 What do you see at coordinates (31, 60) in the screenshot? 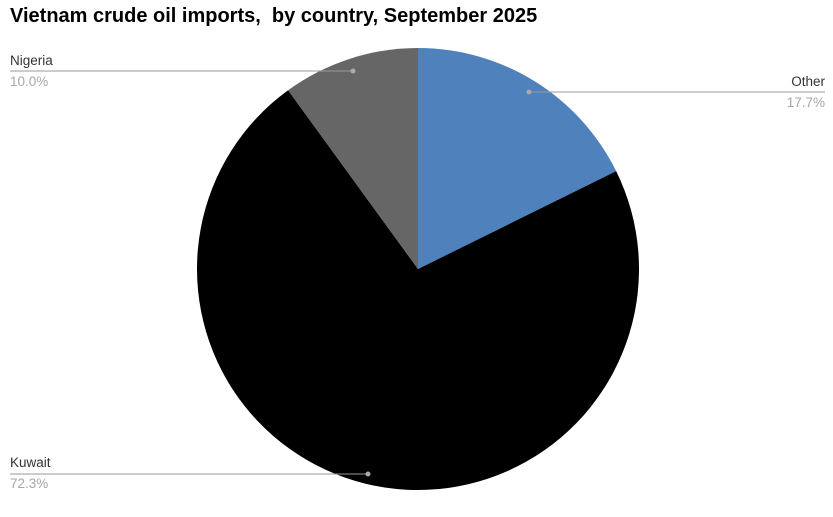
I see `slice-label-nigeria: Nigeria` at bounding box center [31, 60].